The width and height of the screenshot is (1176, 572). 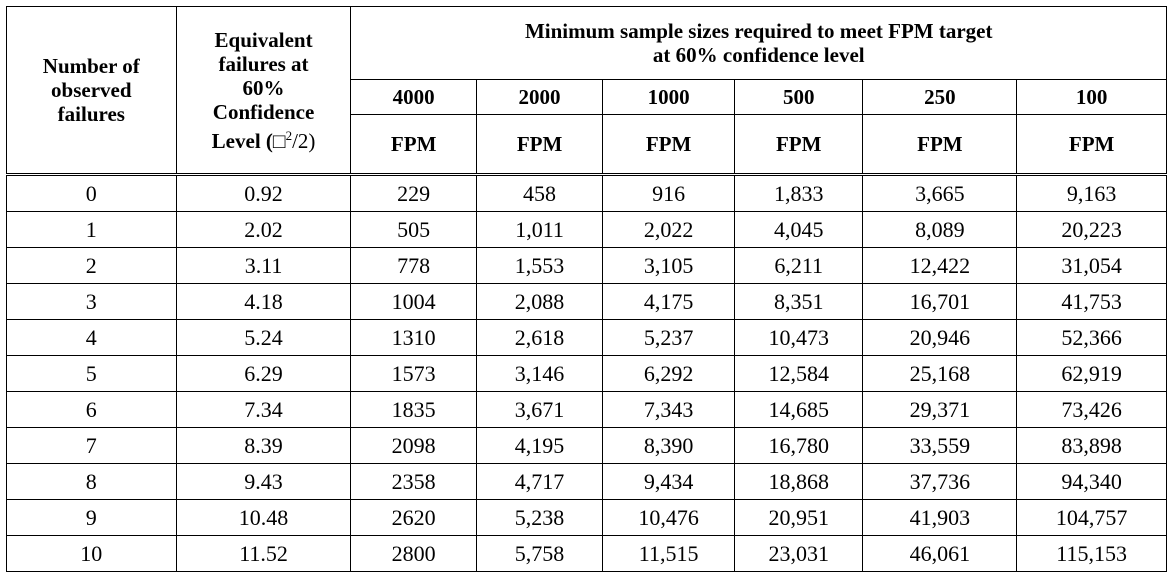 I want to click on table-row: 5 6.29 1573 3,146 6,292 12,584 25,168 62,919, so click(x=586, y=373).